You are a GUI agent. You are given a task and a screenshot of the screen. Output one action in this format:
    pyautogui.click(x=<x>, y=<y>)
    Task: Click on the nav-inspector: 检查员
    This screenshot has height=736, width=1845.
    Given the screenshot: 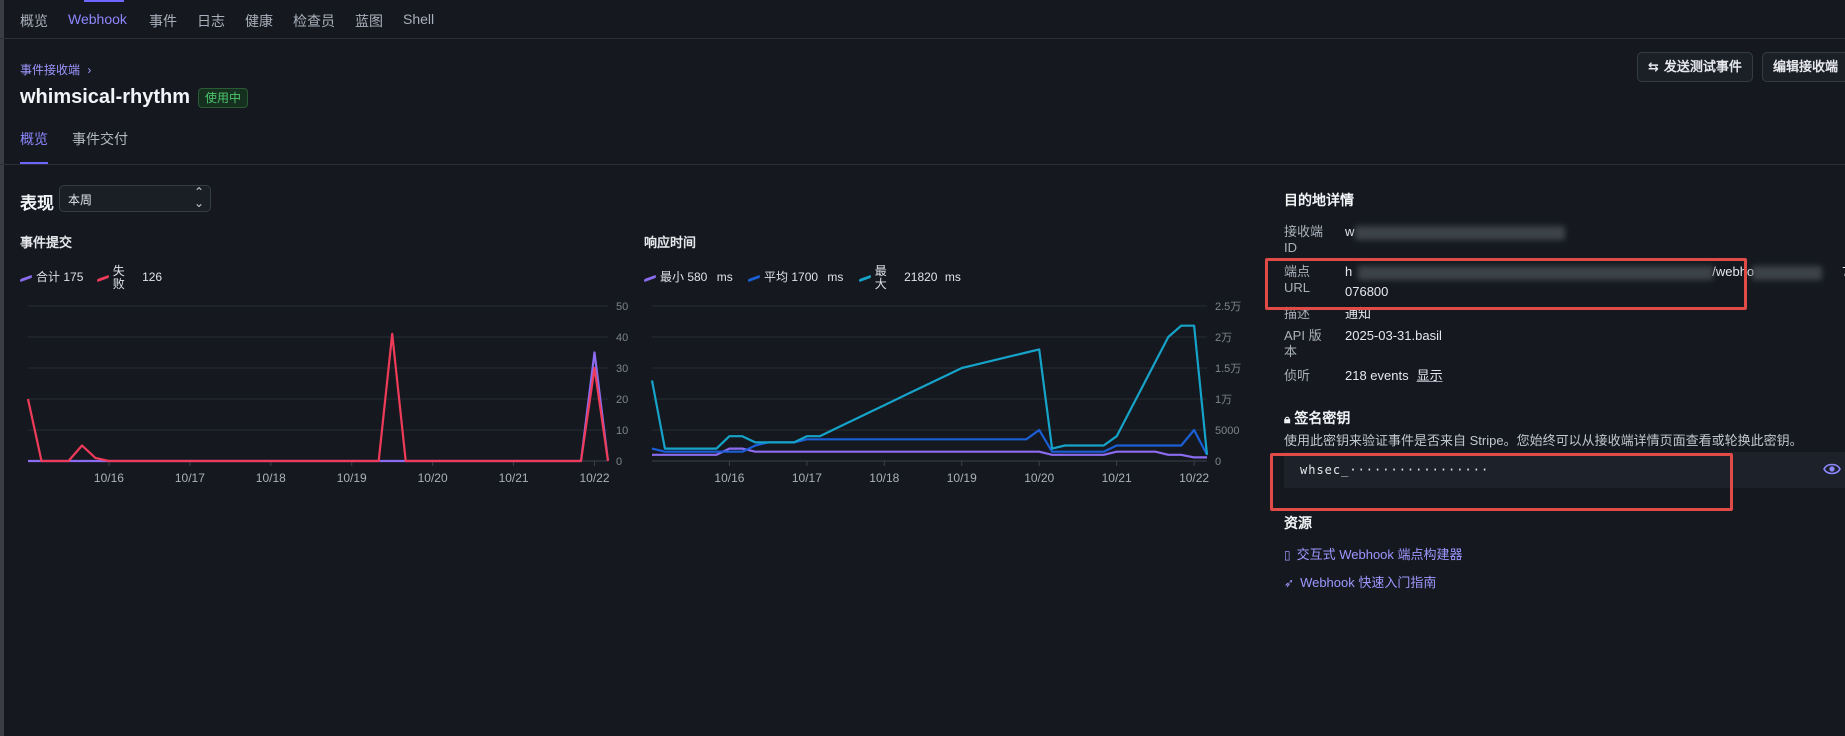 What is the action you would take?
    pyautogui.click(x=314, y=21)
    